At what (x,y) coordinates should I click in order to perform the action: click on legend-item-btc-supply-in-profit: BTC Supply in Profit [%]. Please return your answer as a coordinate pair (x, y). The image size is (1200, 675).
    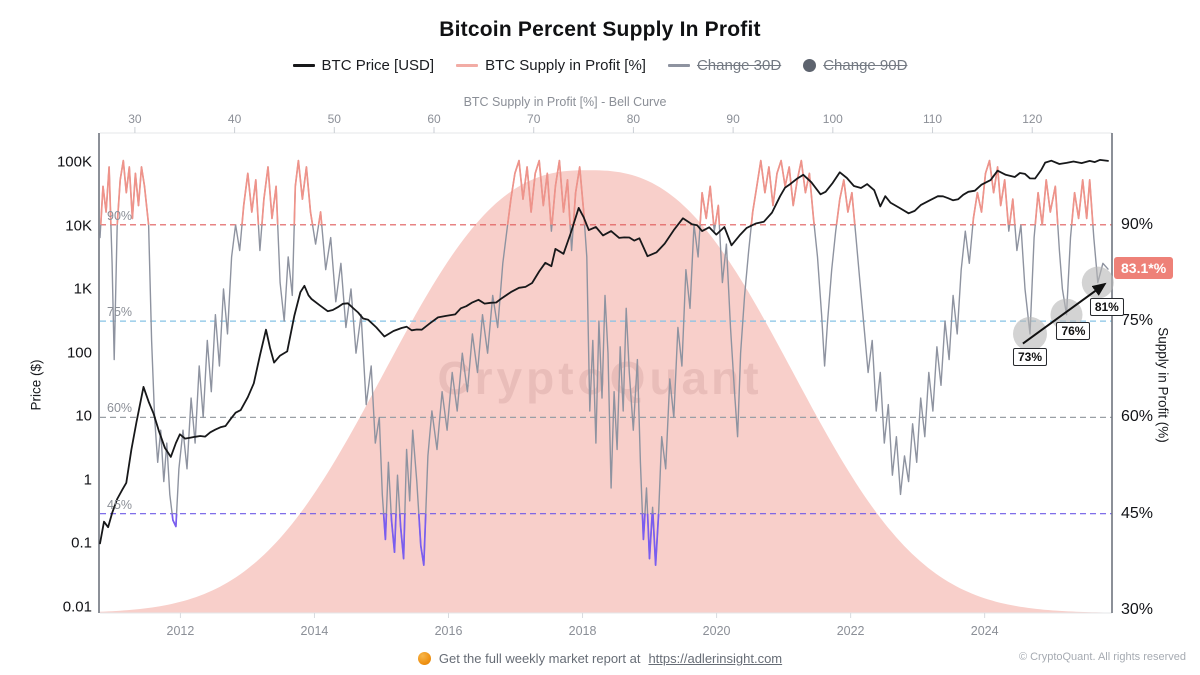
    Looking at the image, I should click on (551, 65).